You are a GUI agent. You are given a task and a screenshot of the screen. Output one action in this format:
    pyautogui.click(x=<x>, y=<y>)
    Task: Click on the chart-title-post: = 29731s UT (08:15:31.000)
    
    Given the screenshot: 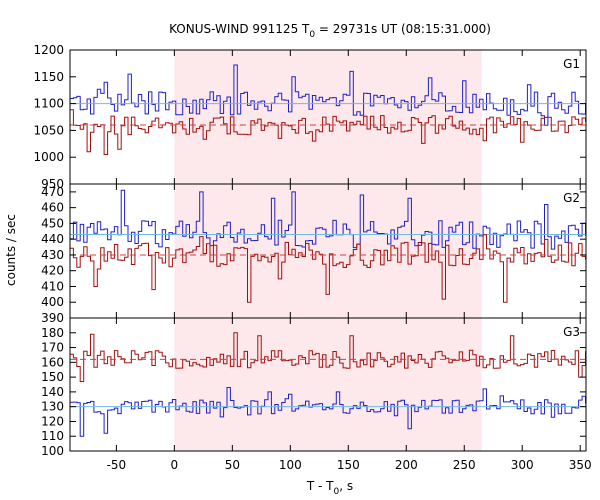 What is the action you would take?
    pyautogui.click(x=403, y=29)
    